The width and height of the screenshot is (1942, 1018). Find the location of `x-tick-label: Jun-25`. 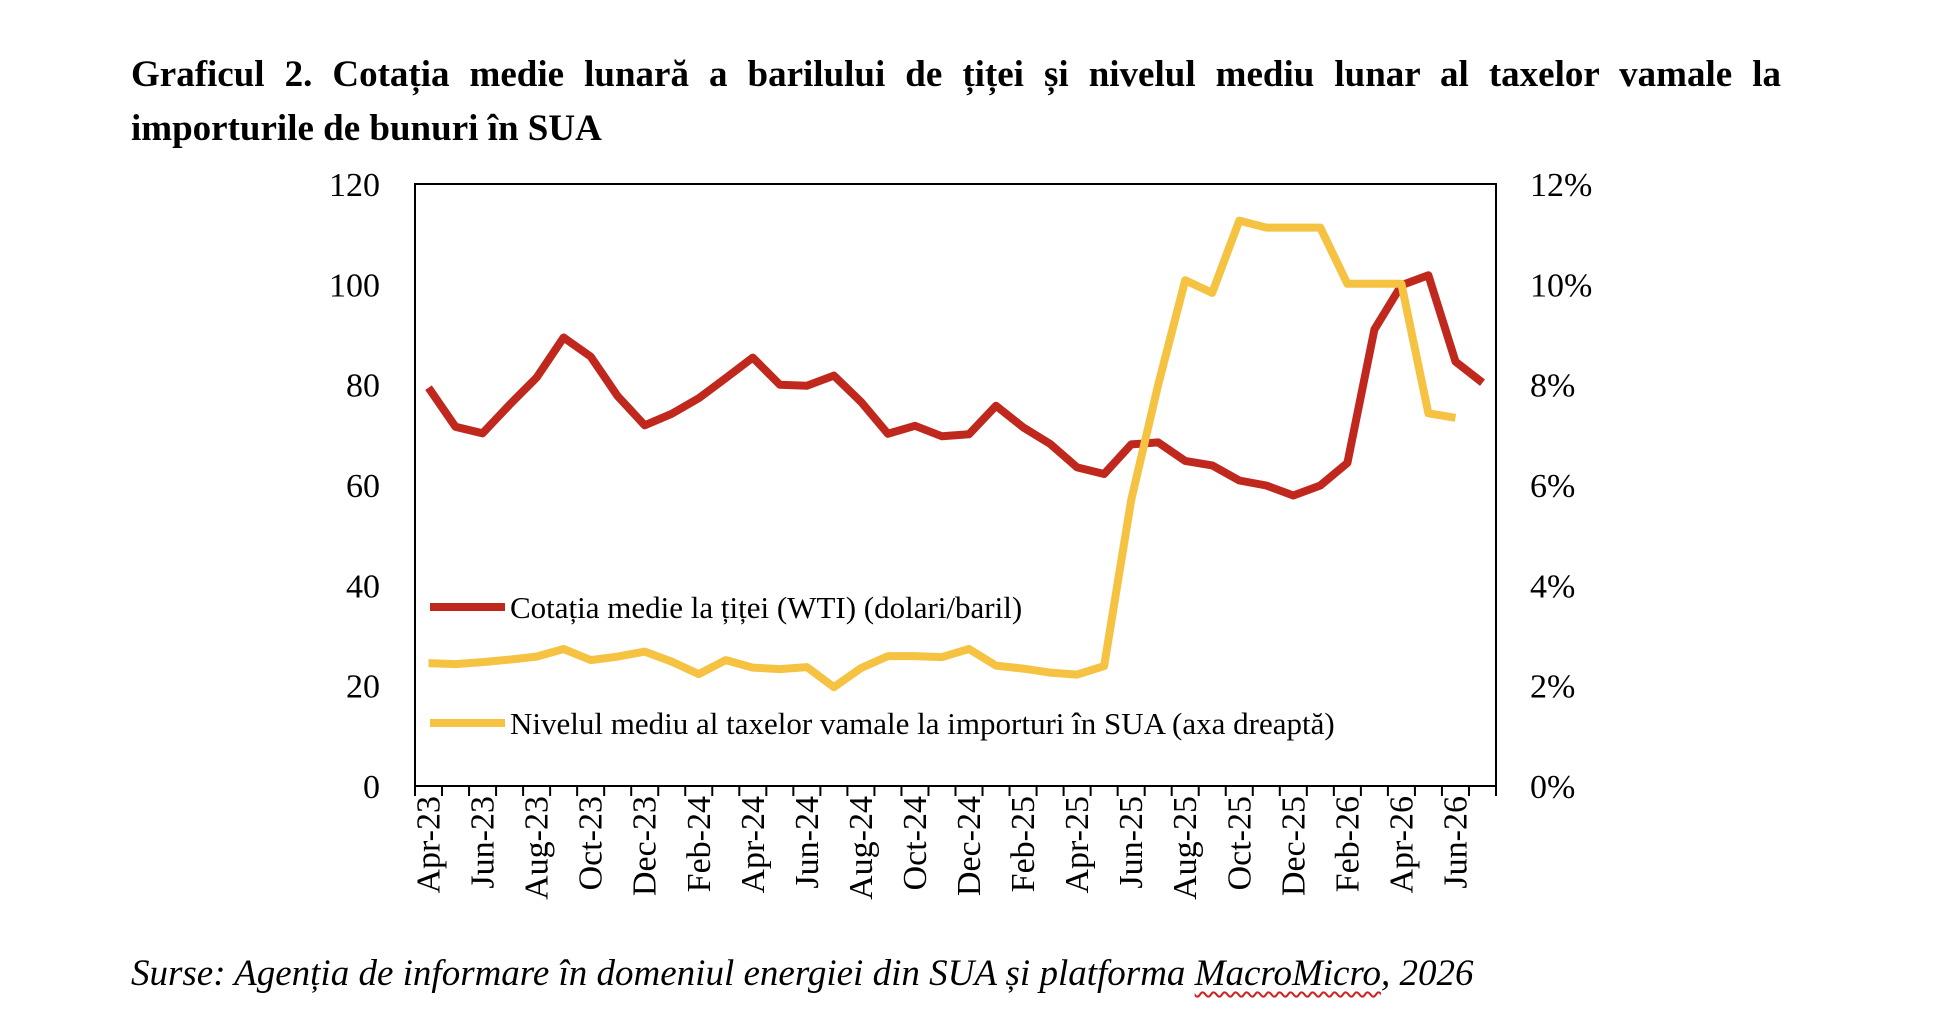

x-tick-label: Jun-25 is located at coordinates (1131, 842).